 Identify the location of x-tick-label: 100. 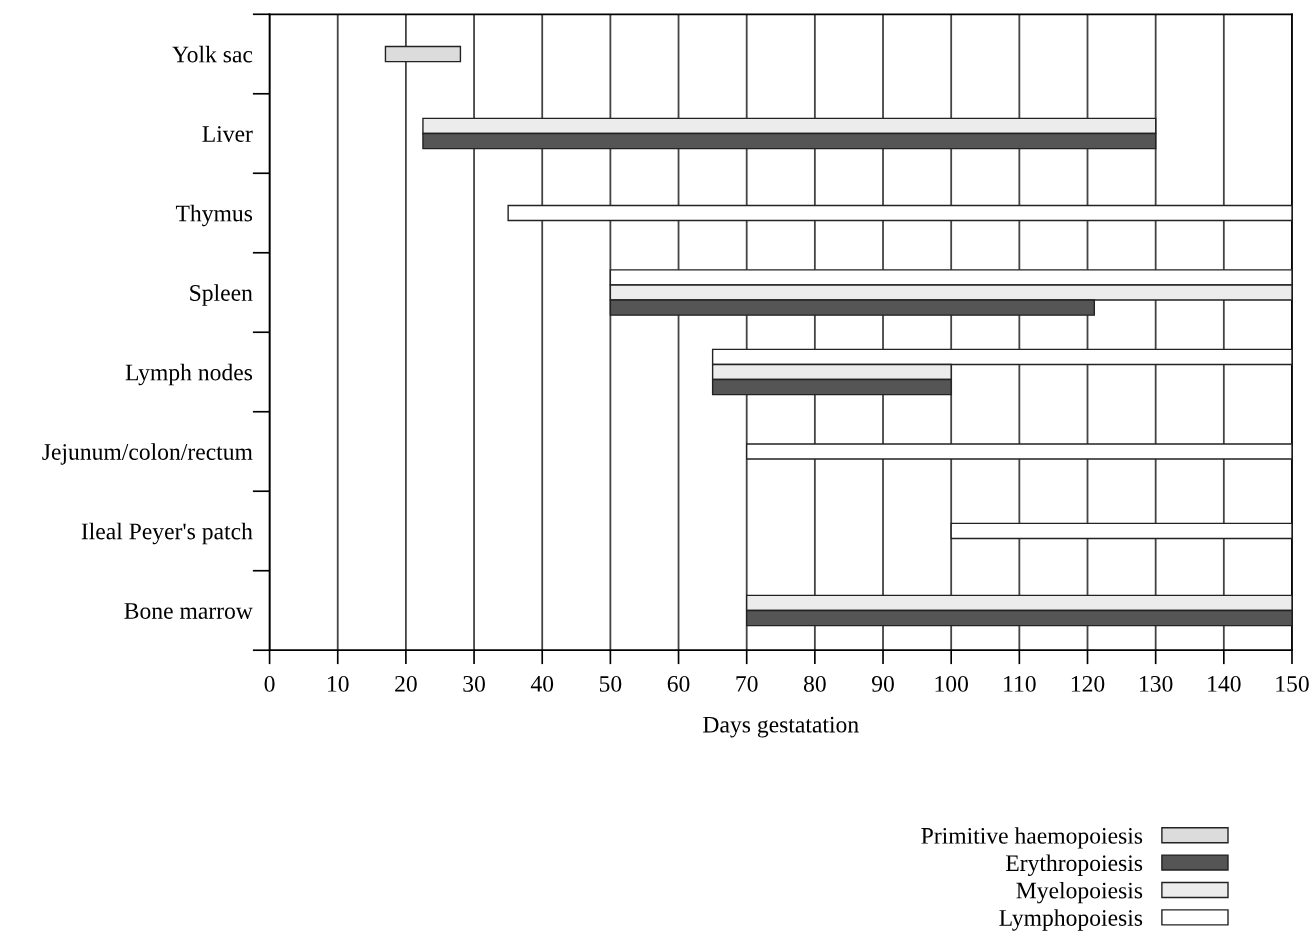
(951, 683).